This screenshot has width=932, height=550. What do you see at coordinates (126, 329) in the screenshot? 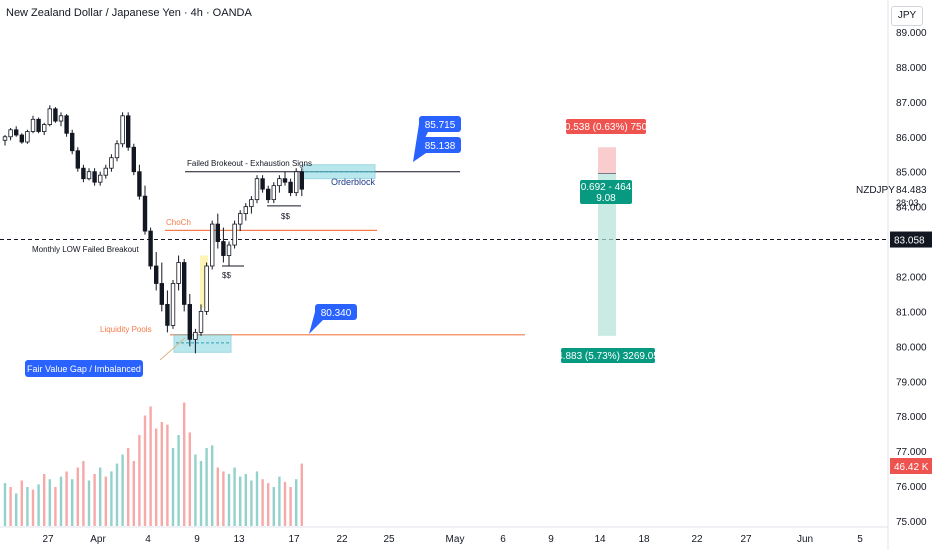
I see `liquidity-text: Liquidity Pools` at bounding box center [126, 329].